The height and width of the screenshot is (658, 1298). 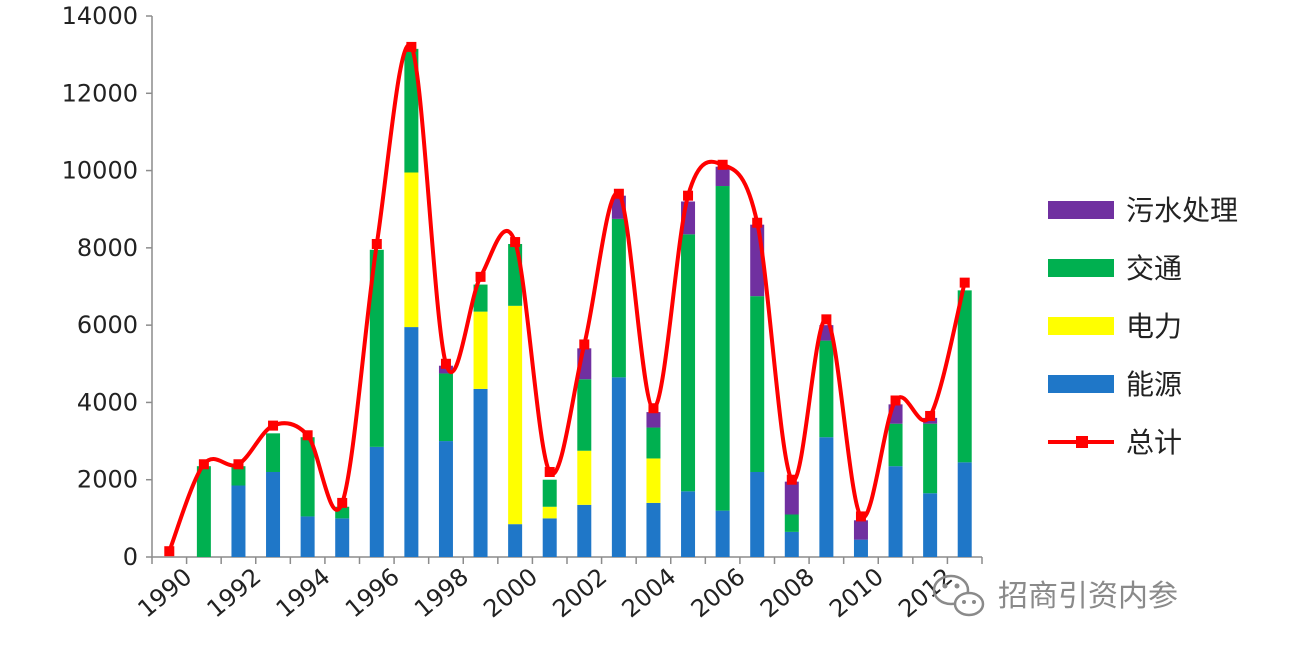 What do you see at coordinates (107, 402) in the screenshot?
I see `y-tick-label: 4000` at bounding box center [107, 402].